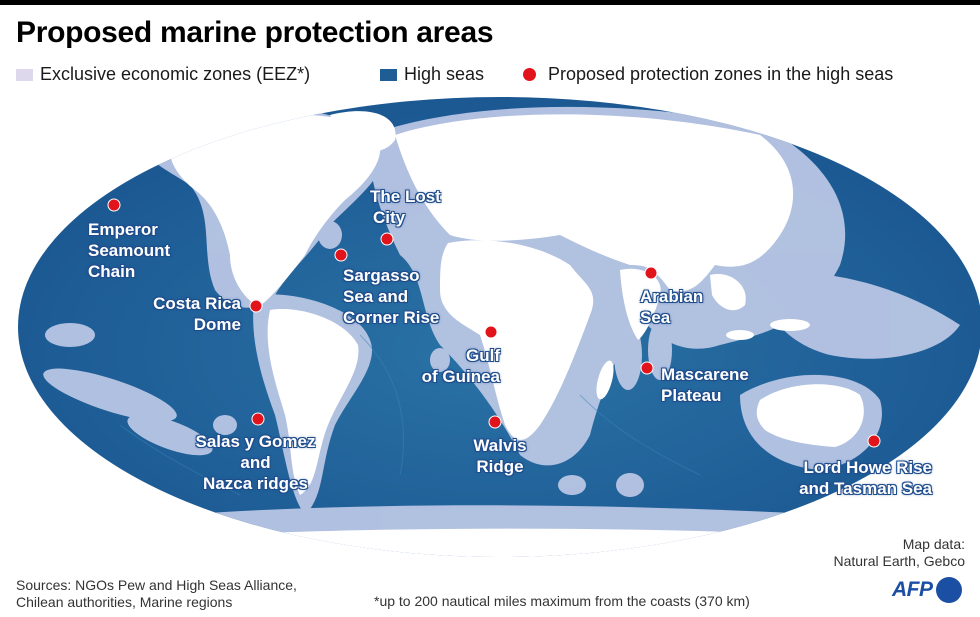 The image size is (980, 617). I want to click on afp-logo-text: AFP, so click(912, 589).